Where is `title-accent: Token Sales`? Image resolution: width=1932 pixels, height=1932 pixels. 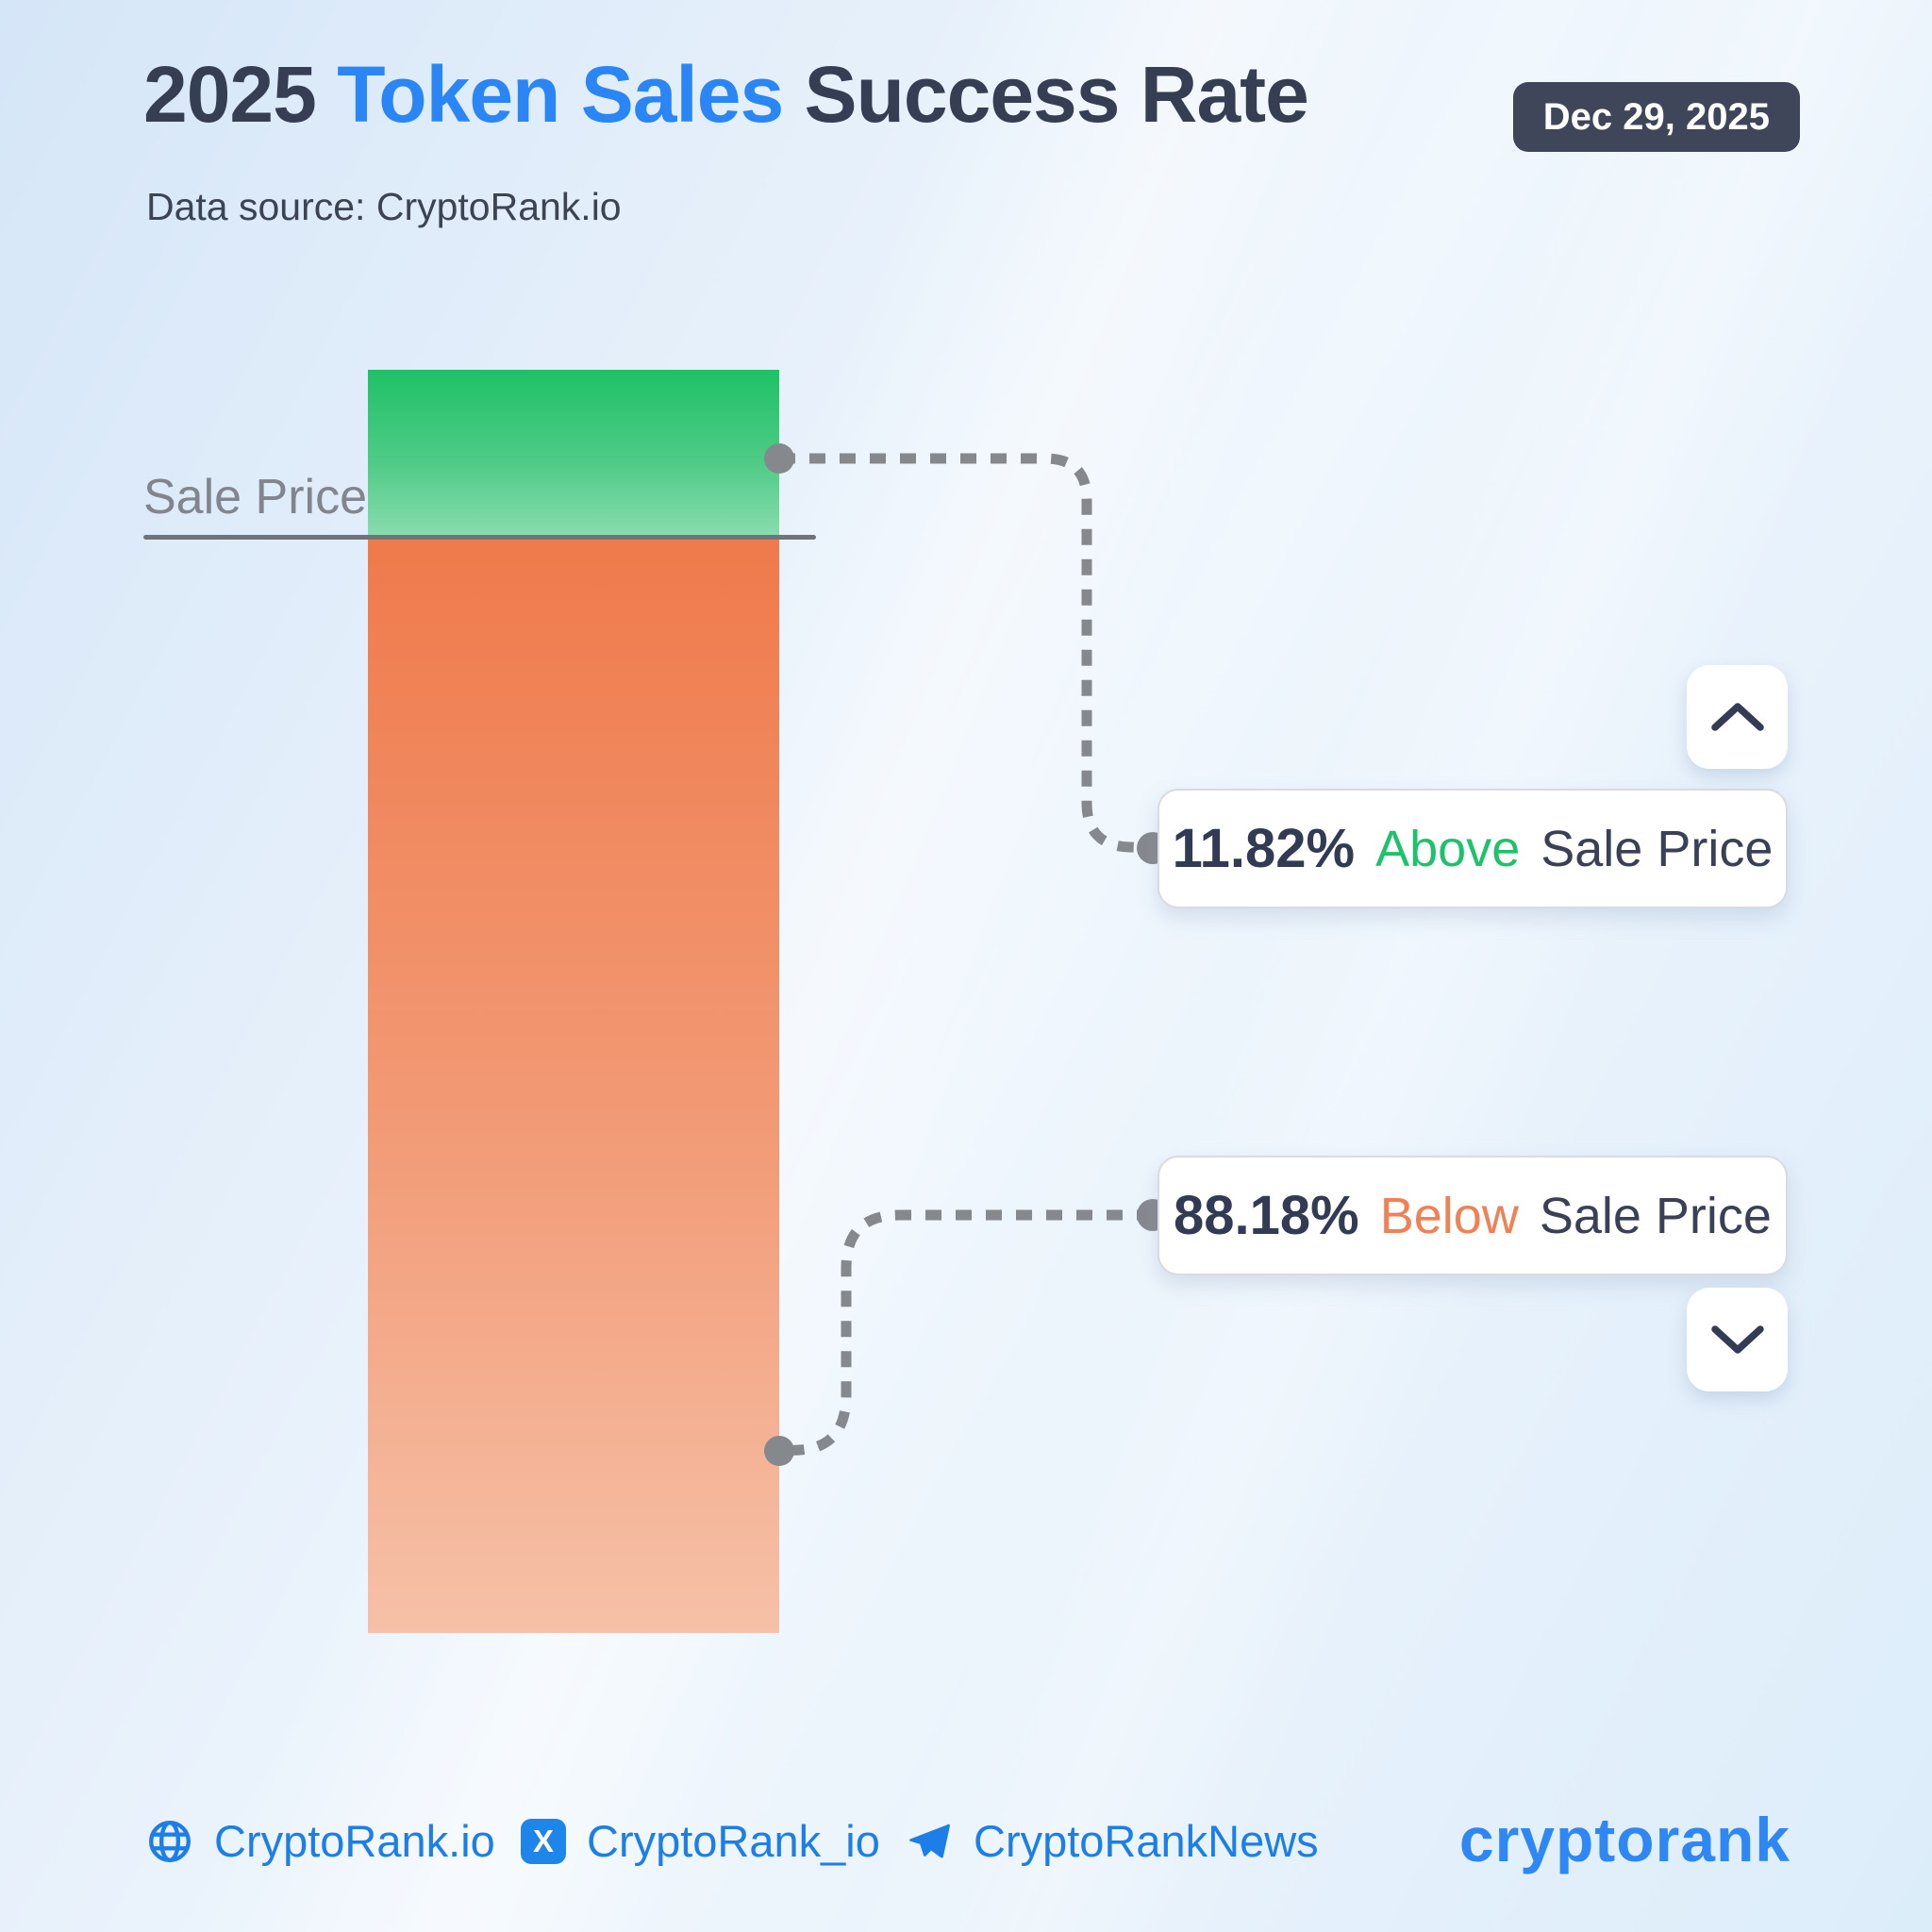 title-accent: Token Sales is located at coordinates (561, 94).